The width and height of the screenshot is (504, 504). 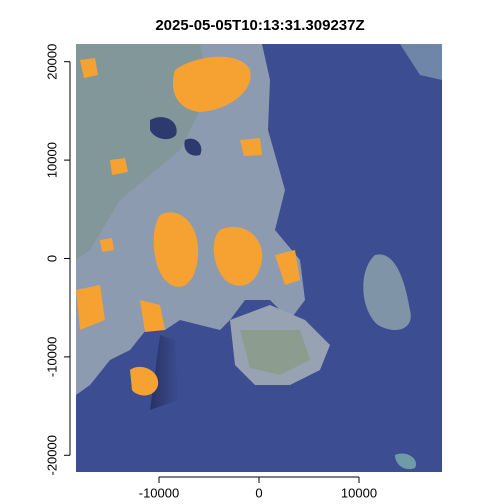 What do you see at coordinates (51, 62) in the screenshot?
I see `y-tick-label: 20000` at bounding box center [51, 62].